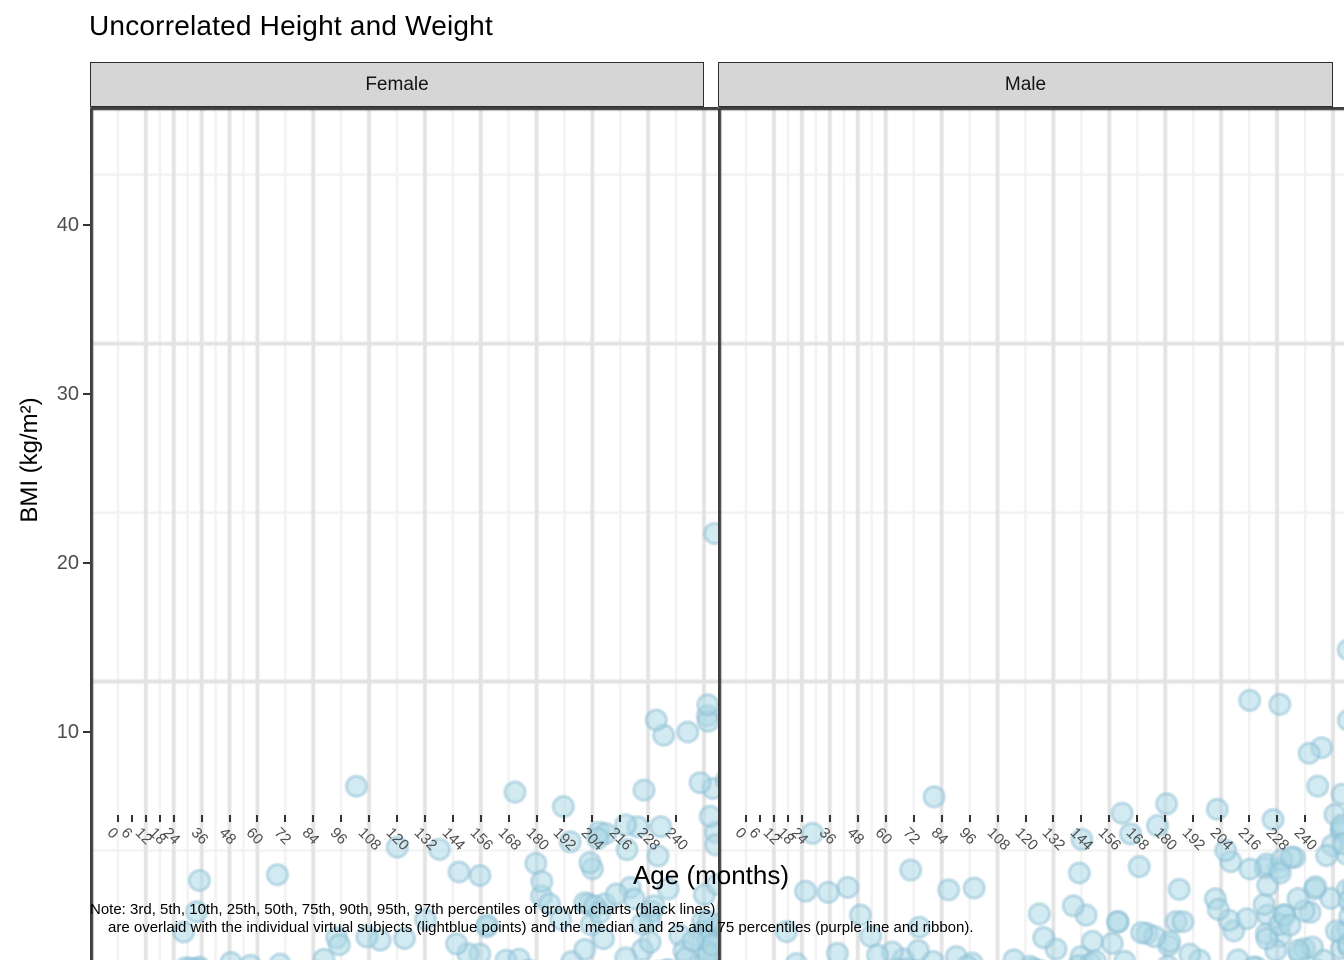 The width and height of the screenshot is (1344, 960). I want to click on y-tick-label: 40, so click(67, 225).